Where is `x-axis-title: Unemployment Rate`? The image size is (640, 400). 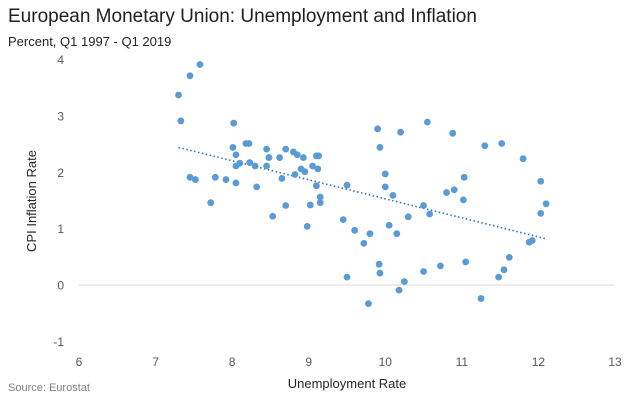 x-axis-title: Unemployment Rate is located at coordinates (347, 383).